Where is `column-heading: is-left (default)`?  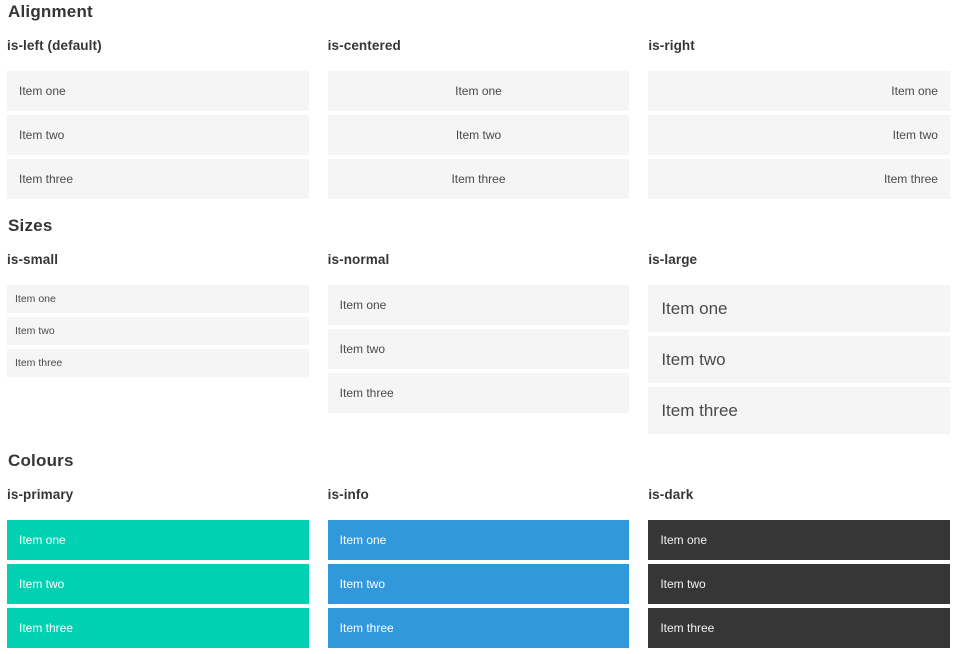 column-heading: is-left (default) is located at coordinates (54, 45).